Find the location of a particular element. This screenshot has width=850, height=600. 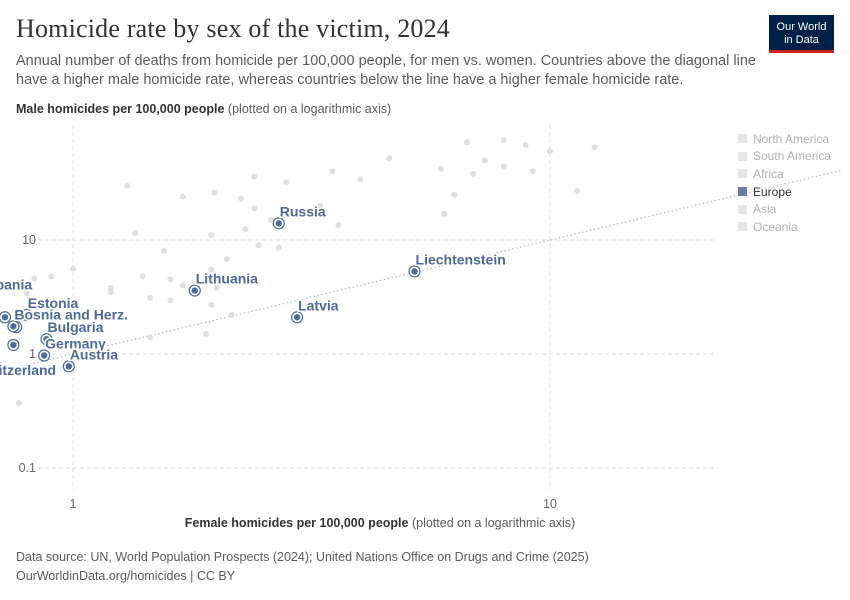

point-label: Lithuania is located at coordinates (227, 279).